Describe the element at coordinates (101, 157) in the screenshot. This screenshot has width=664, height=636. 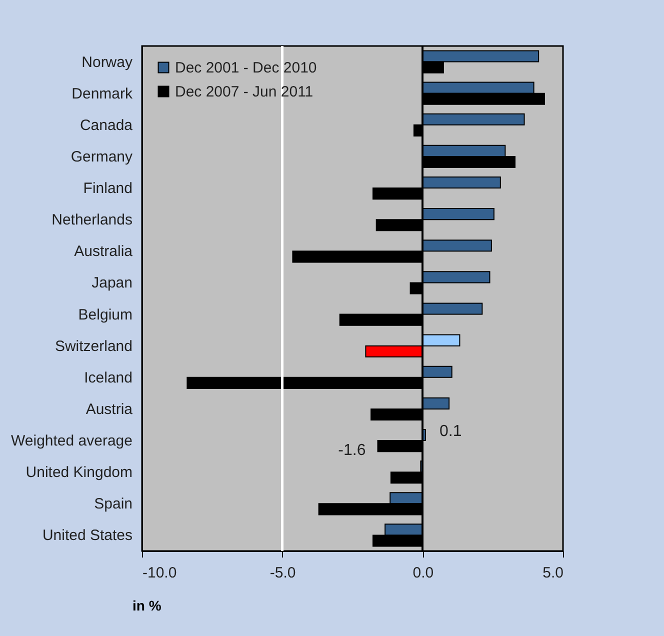
I see `y-tick-label: Germany` at that location.